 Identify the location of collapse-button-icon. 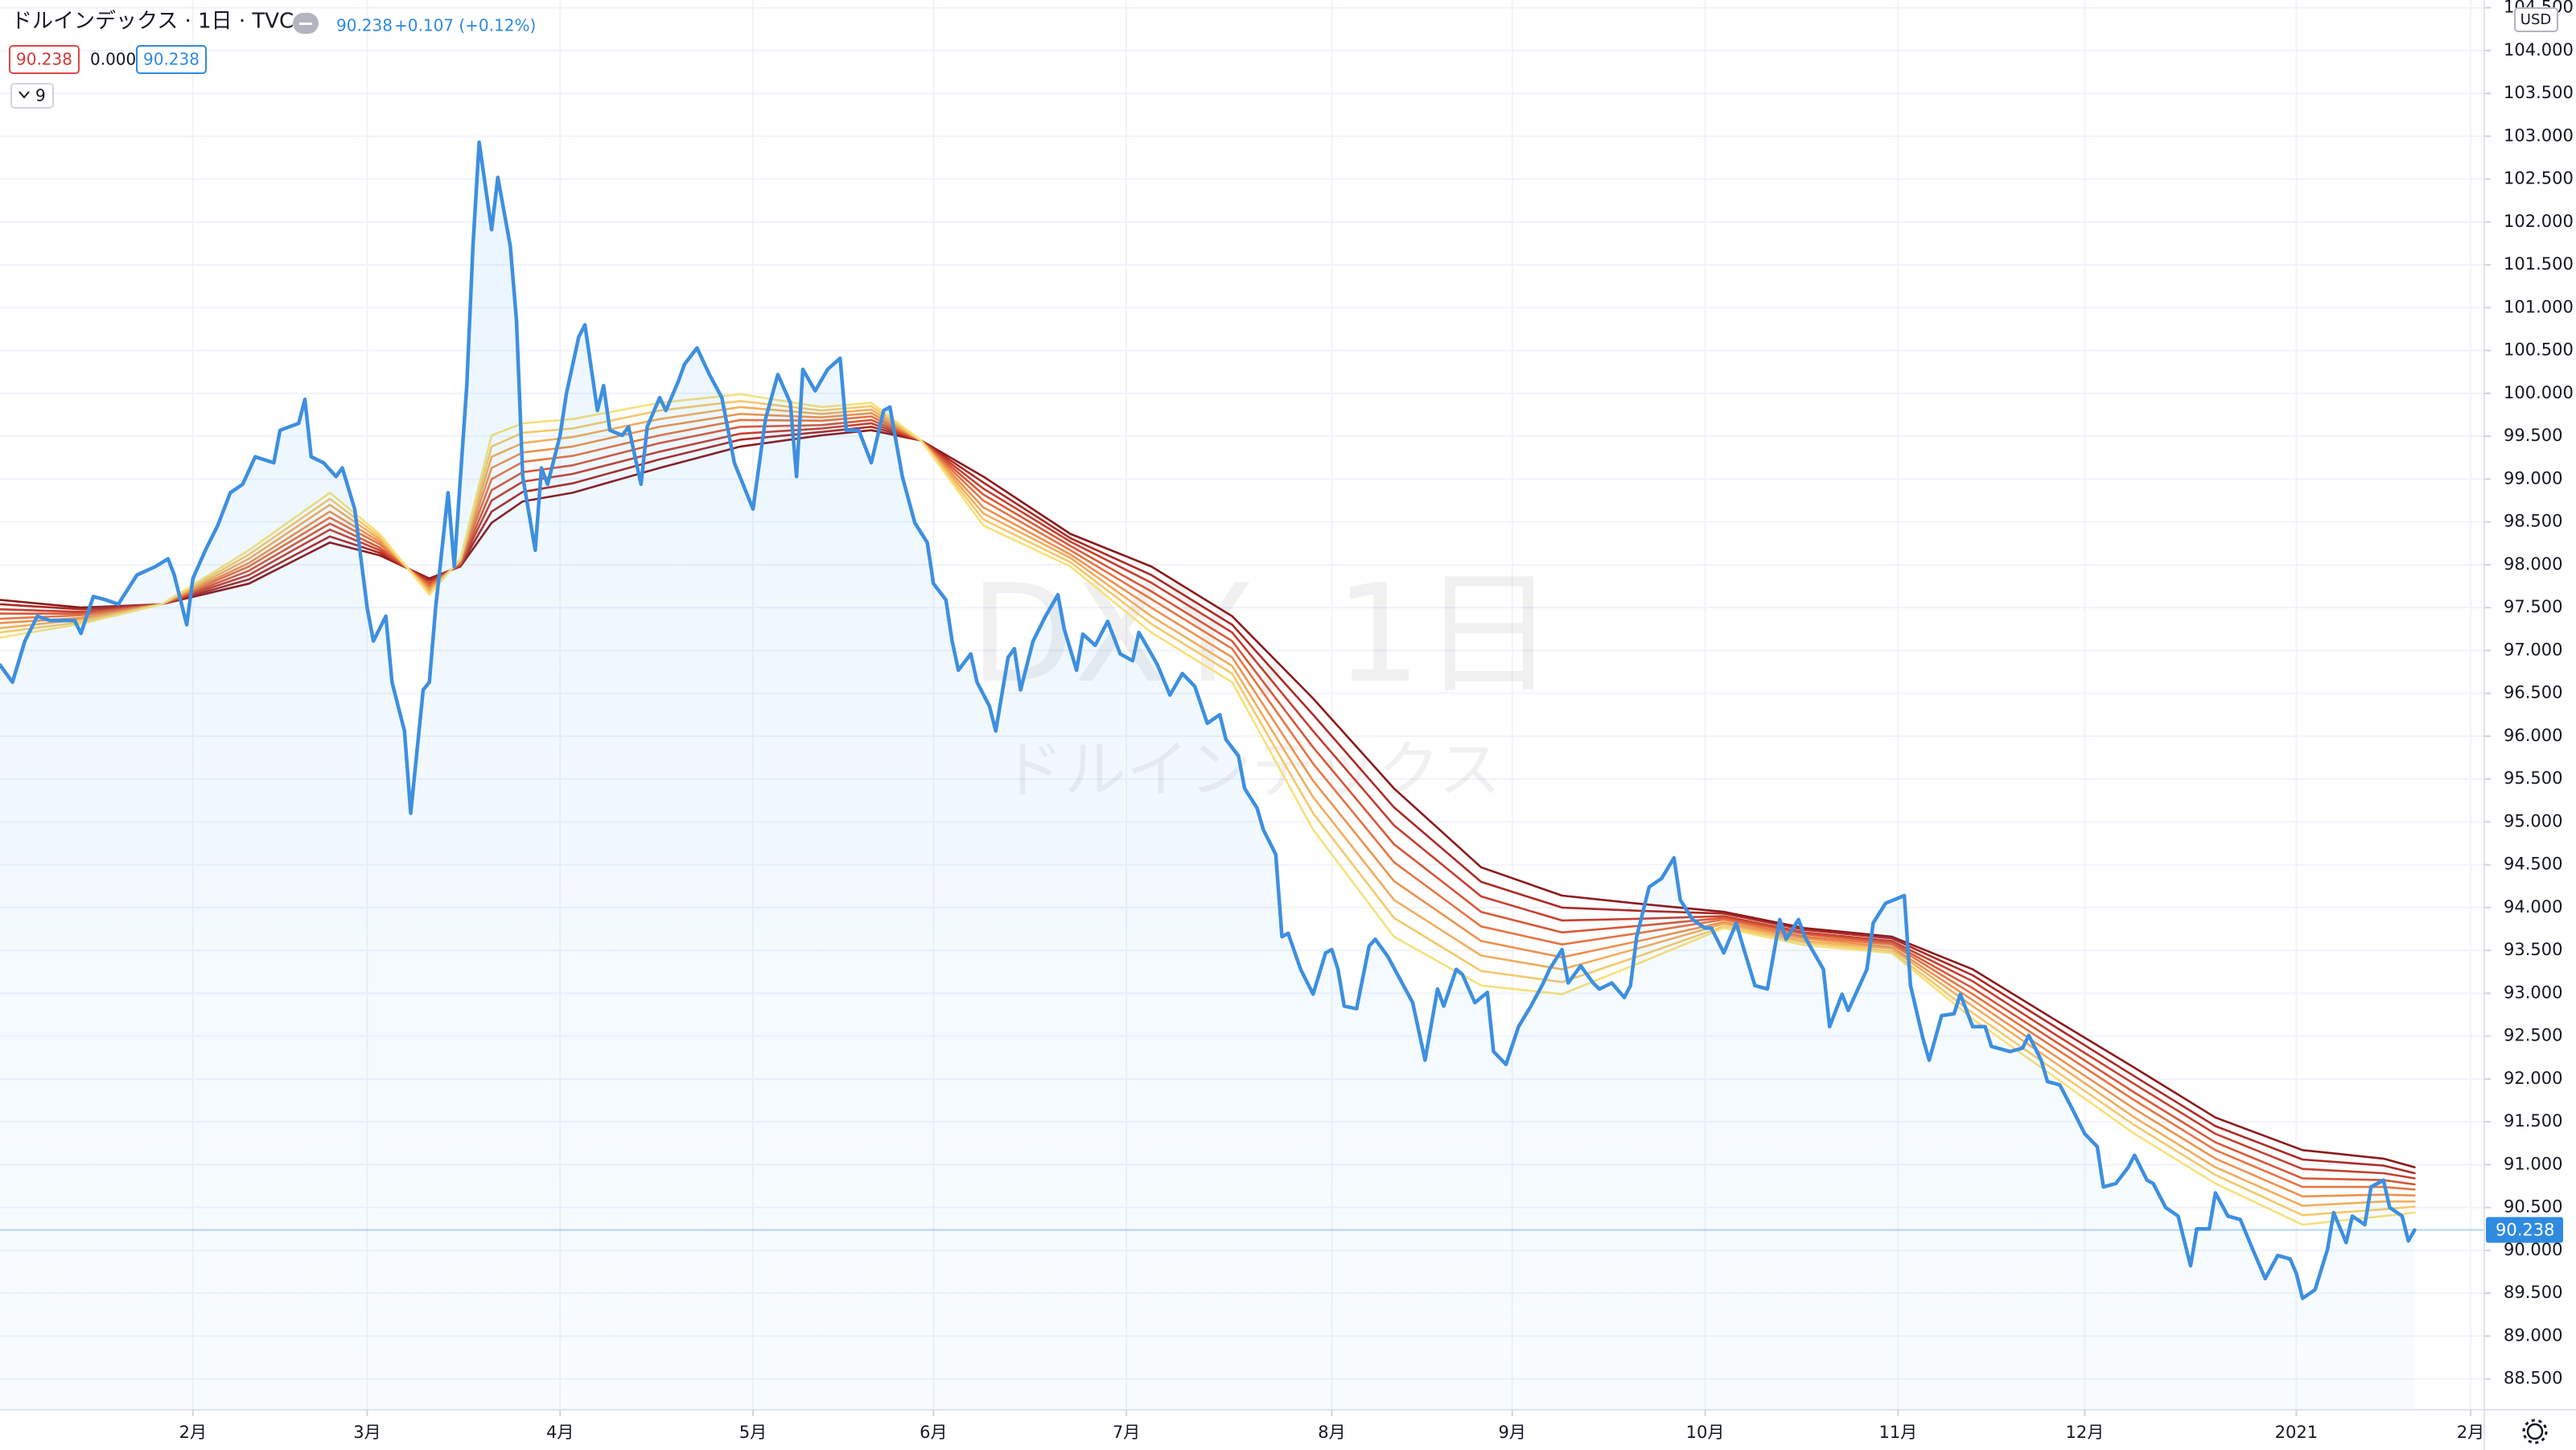
(305, 24).